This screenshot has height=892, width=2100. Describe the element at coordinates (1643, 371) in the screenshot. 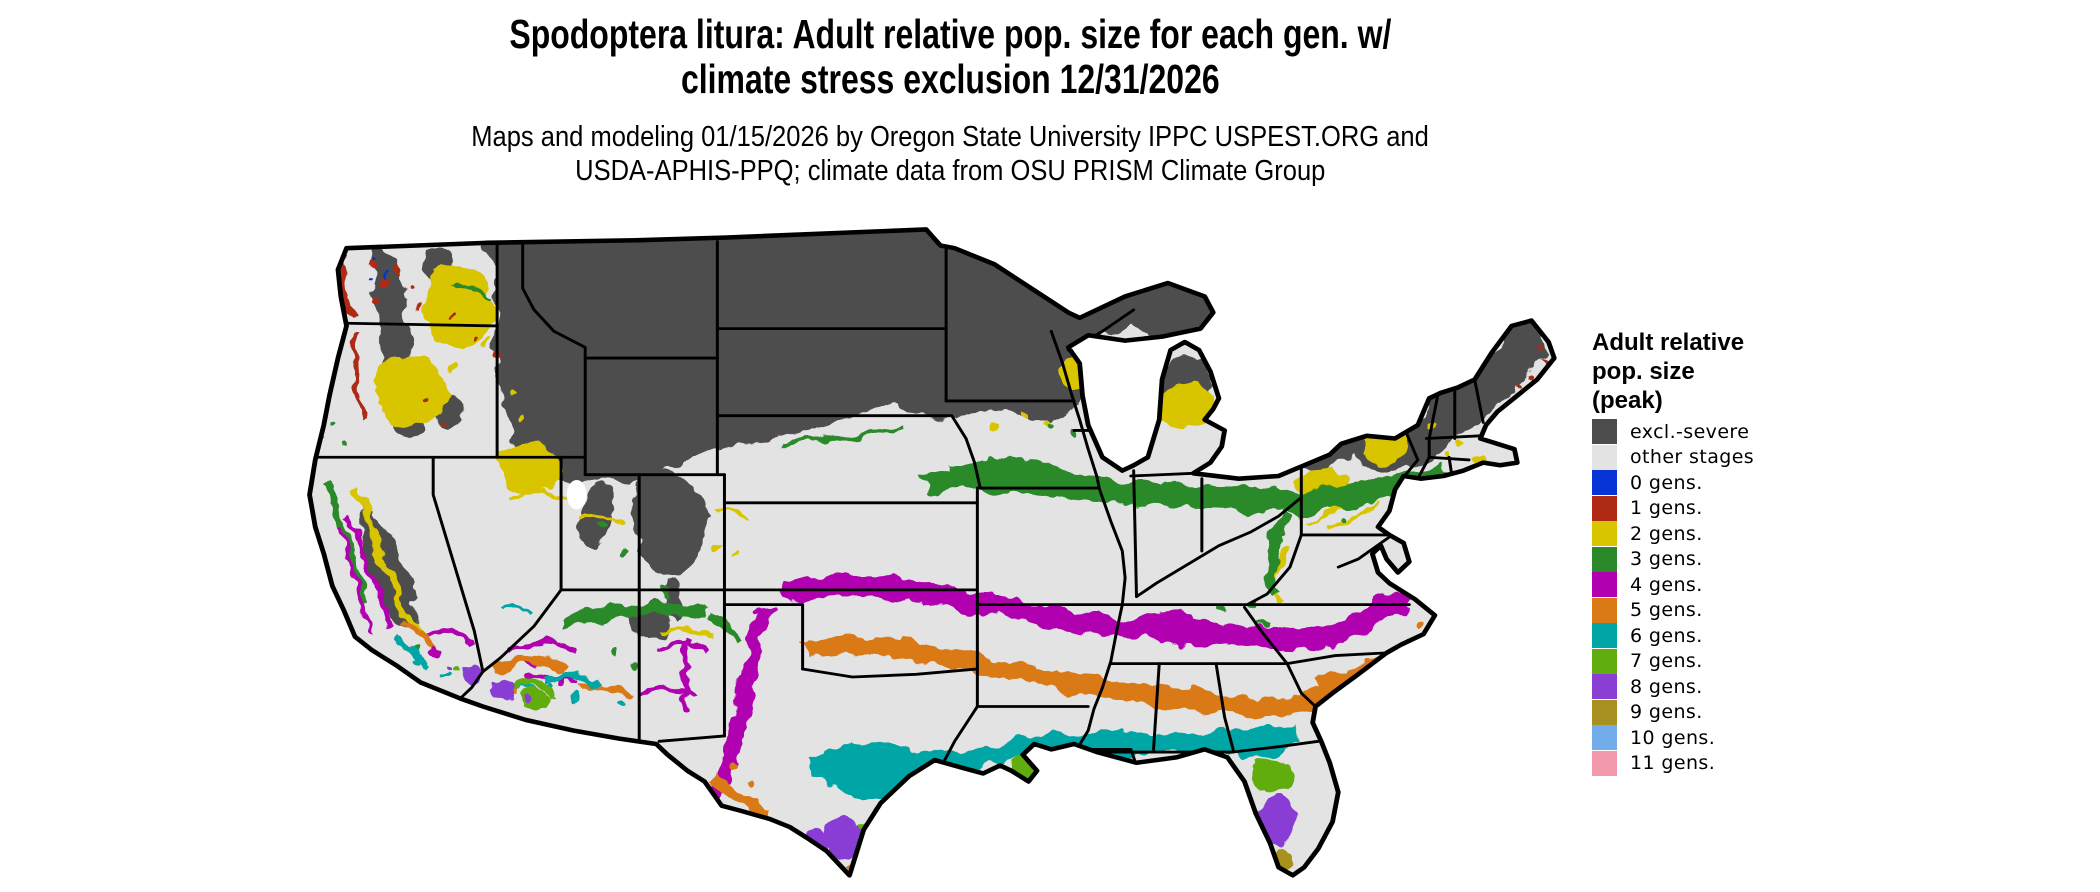

I see `legend-title-line-2: pop. size` at that location.